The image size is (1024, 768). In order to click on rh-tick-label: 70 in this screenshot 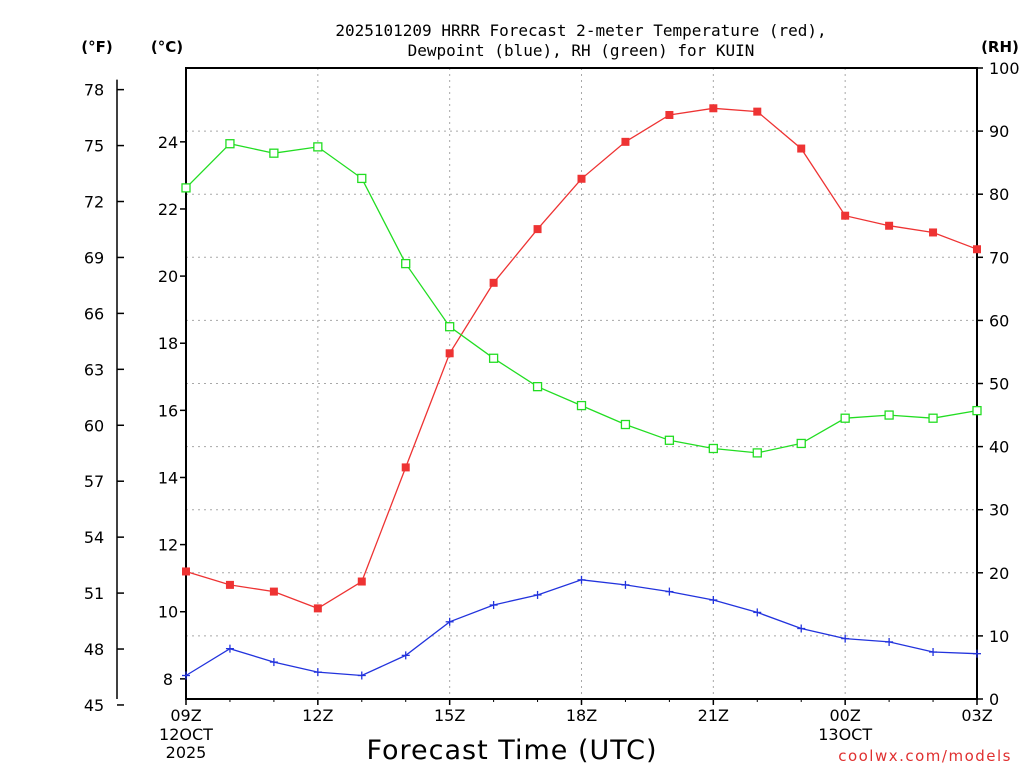, I will do `click(999, 257)`.